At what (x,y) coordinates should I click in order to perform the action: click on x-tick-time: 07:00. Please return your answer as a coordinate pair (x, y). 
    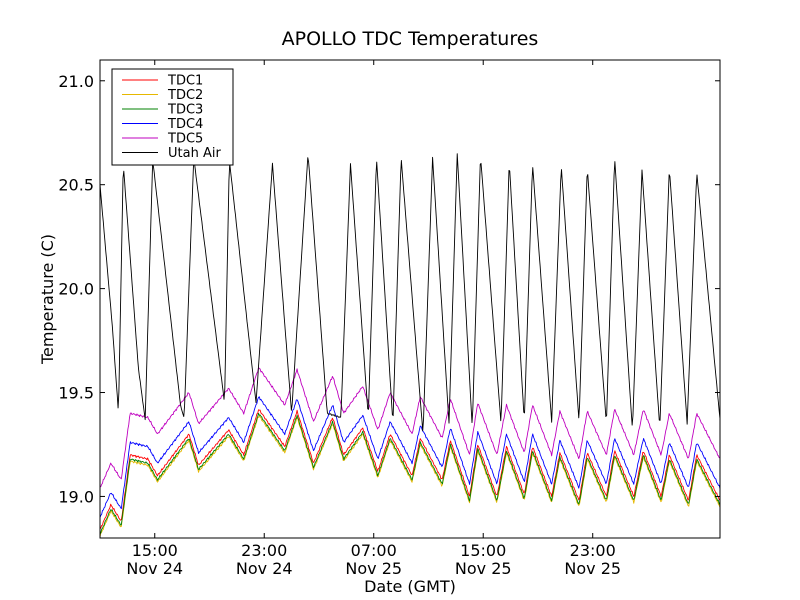
    Looking at the image, I should click on (374, 550).